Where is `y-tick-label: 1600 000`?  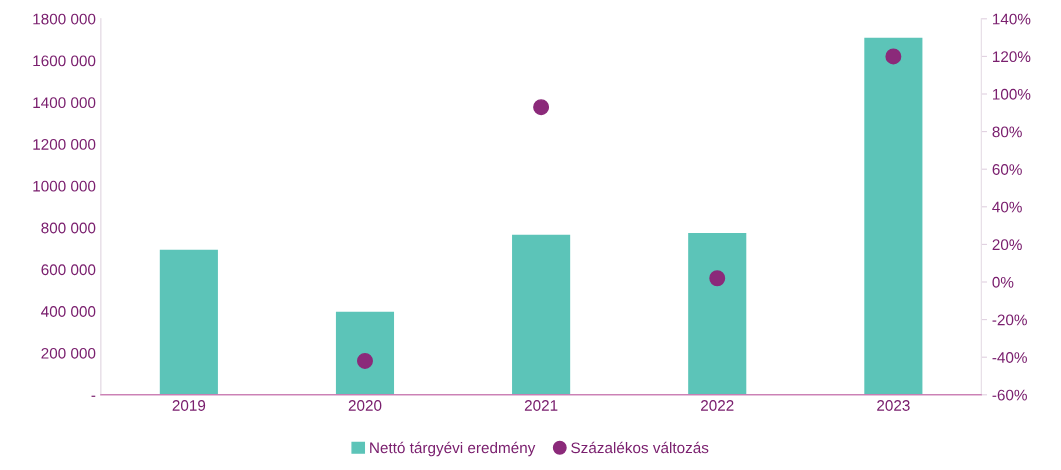 y-tick-label: 1600 000 is located at coordinates (64, 61).